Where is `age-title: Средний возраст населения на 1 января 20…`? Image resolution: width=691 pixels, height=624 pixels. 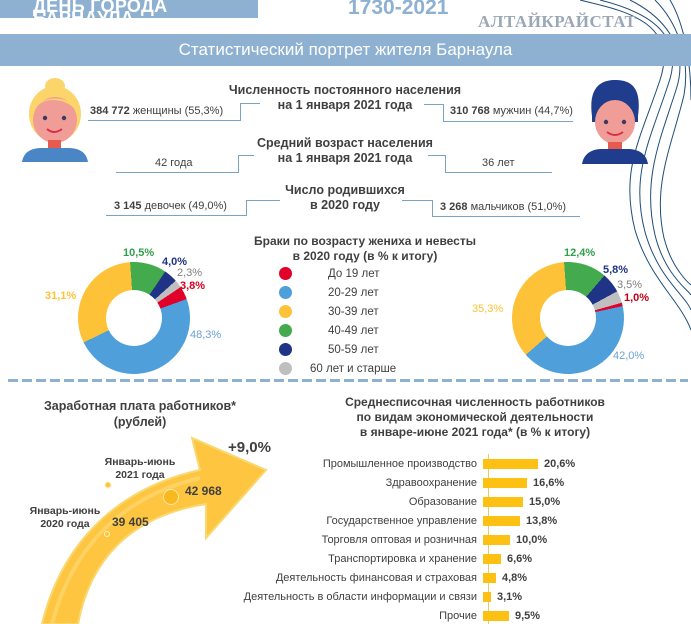 age-title: Средний возраст населения на 1 января 20… is located at coordinates (345, 150).